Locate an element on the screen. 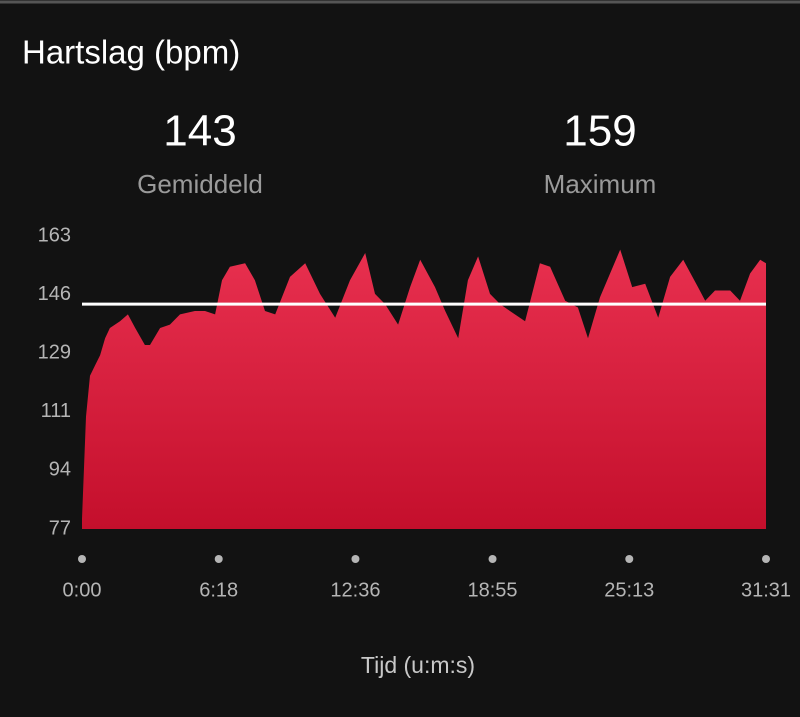 This screenshot has width=800, height=717. y-tick-label: 163 is located at coordinates (54, 235).